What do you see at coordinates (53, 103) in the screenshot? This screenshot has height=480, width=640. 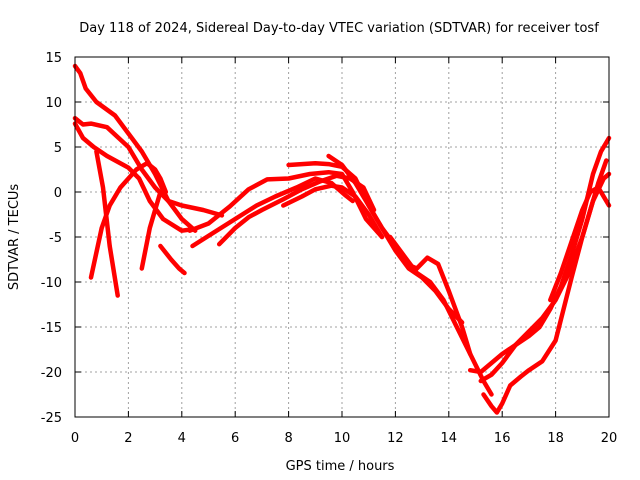 I see `y-tick-label: 10` at bounding box center [53, 103].